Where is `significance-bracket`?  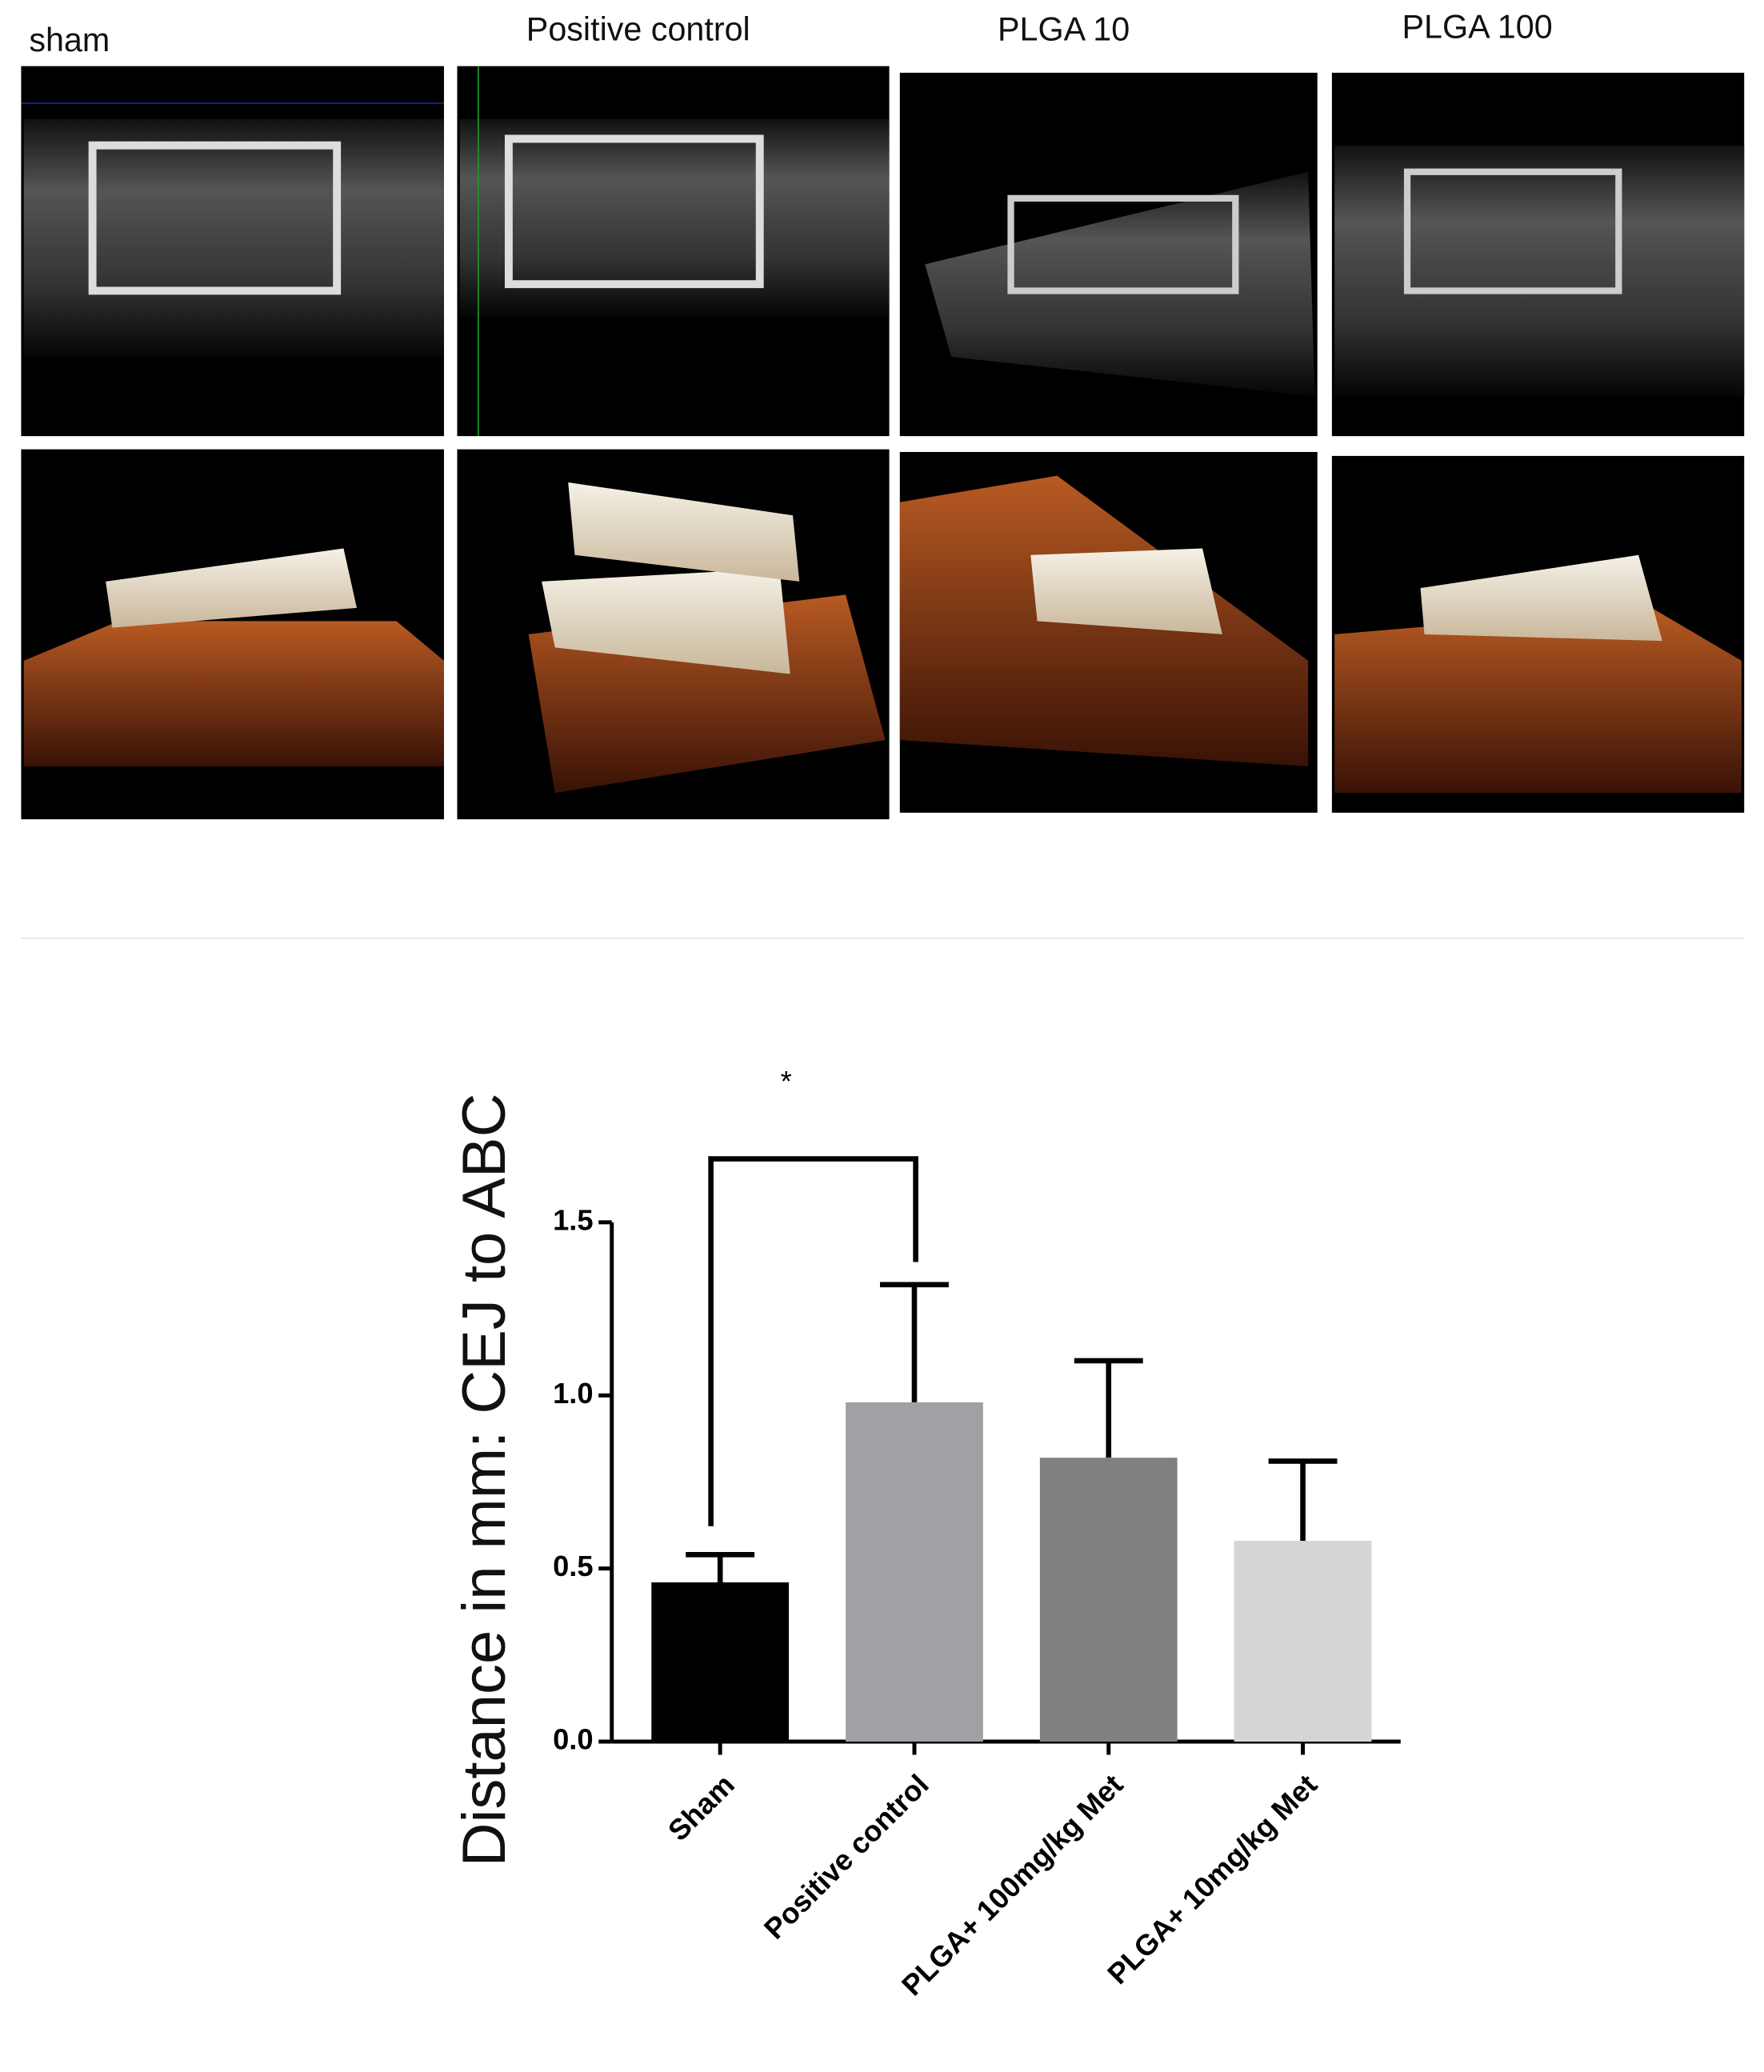
significance-bracket is located at coordinates (813, 1341).